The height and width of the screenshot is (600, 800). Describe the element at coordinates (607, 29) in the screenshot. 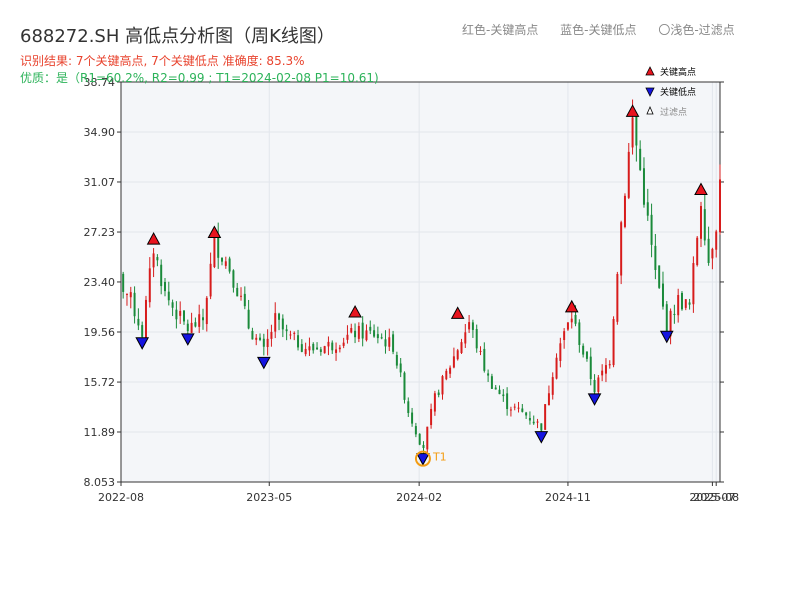

I see `top-legend: 红色-关键高点 蓝色-关键低点 〇浅色-过滤点` at that location.